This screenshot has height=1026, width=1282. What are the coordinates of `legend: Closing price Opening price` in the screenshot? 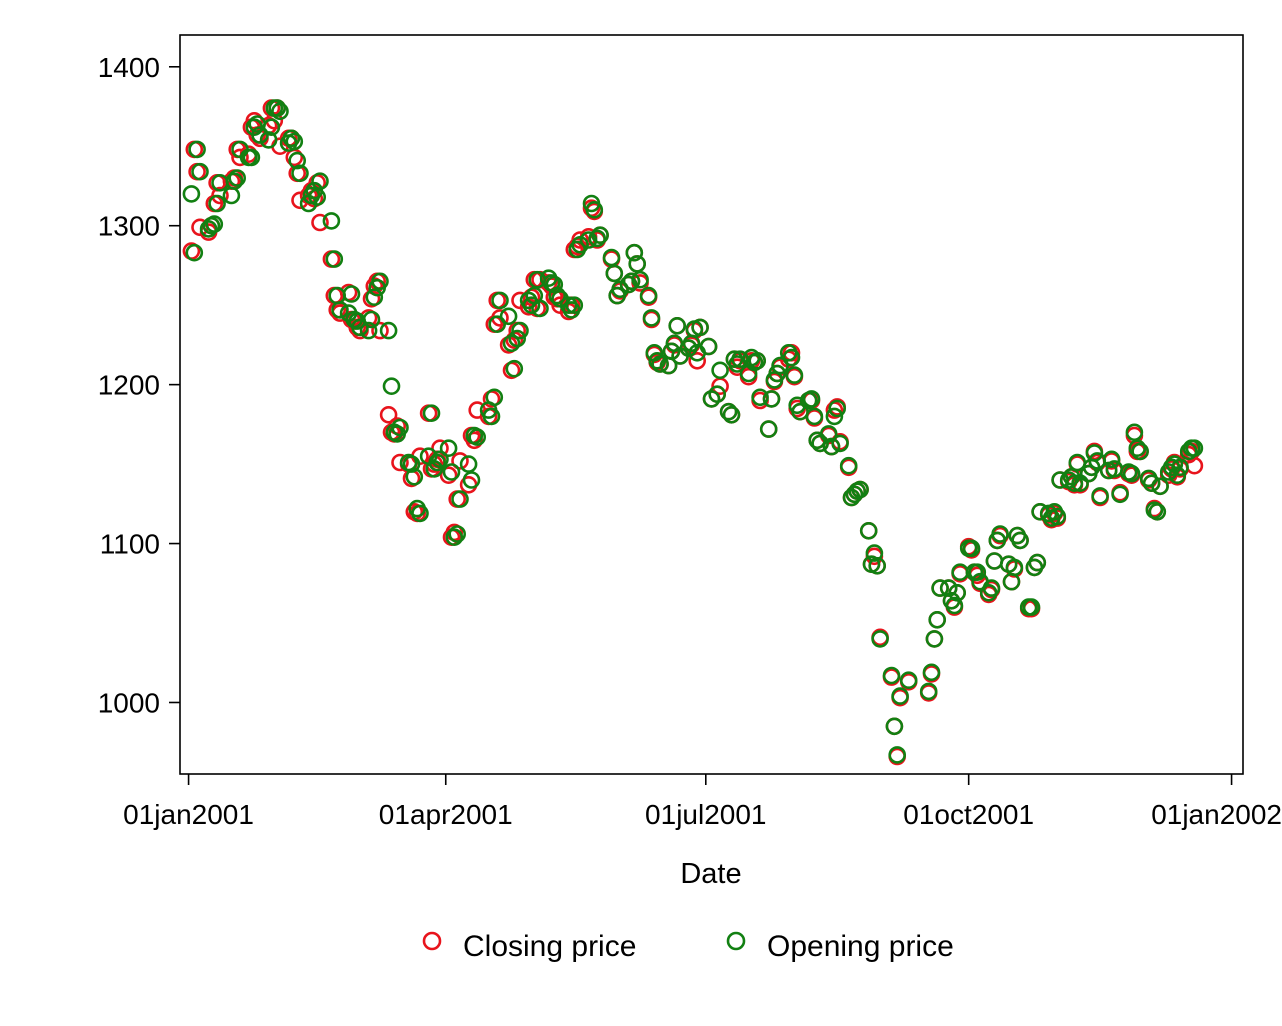 It's located at (688, 946).